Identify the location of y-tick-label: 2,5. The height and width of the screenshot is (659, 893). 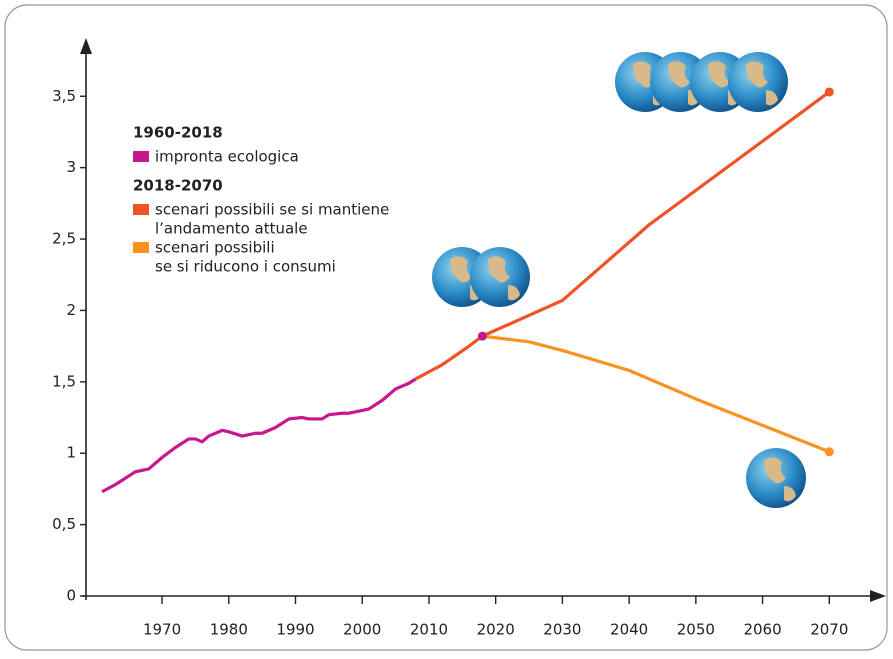
(64, 239).